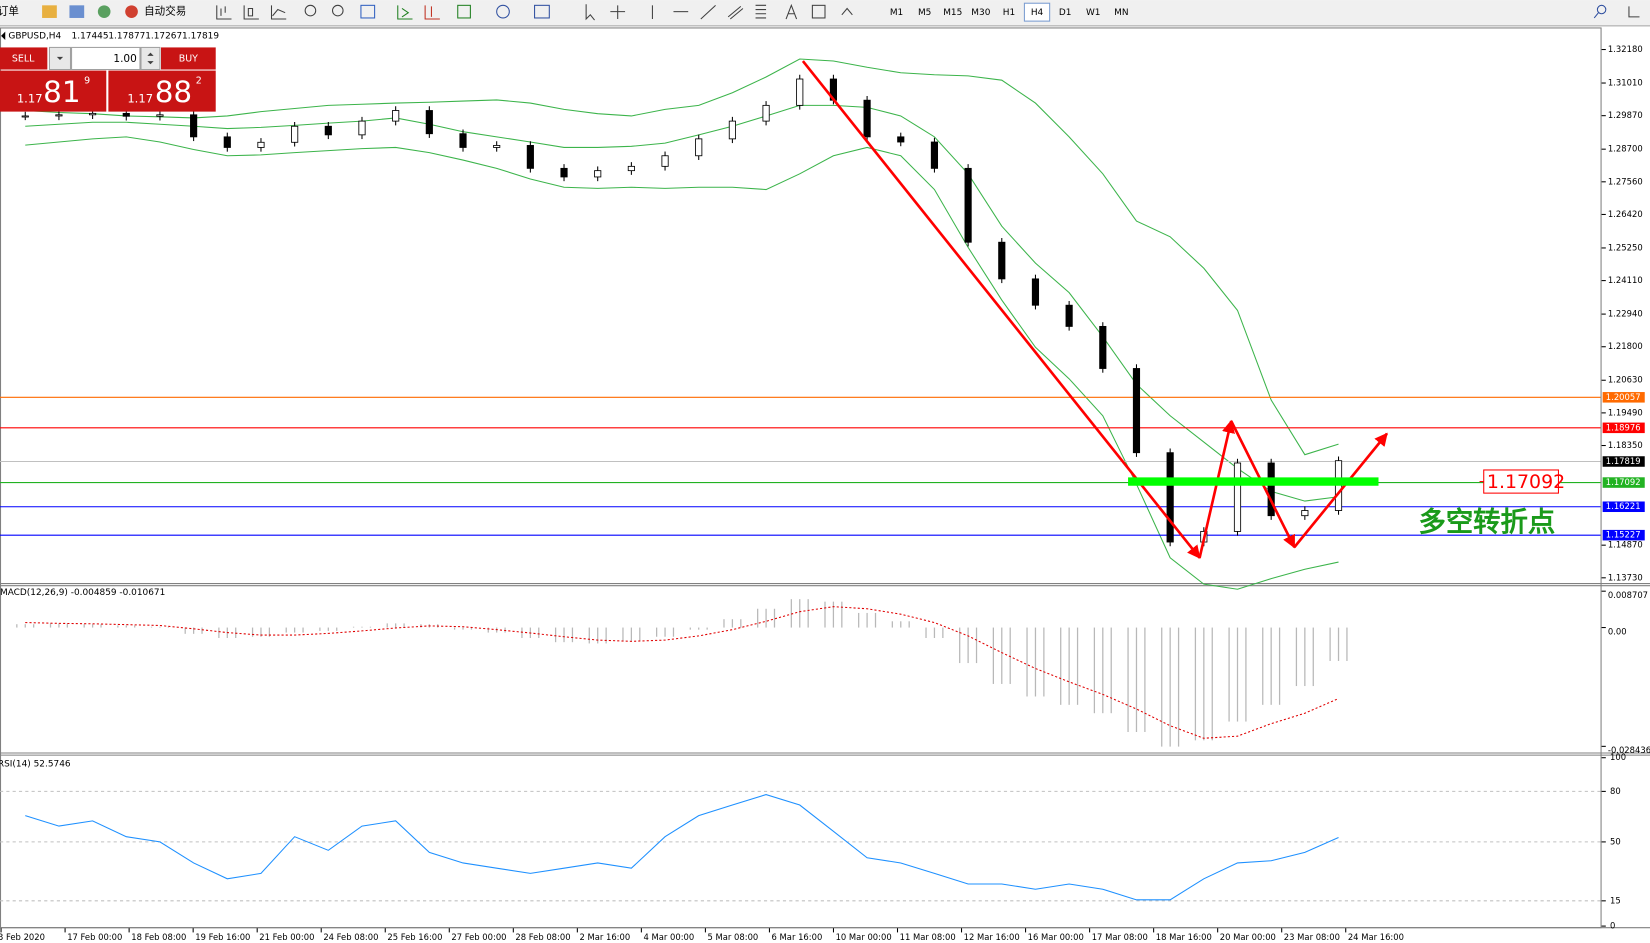 The image size is (1650, 943). I want to click on x-tick-label: 10 Mar 00:00, so click(864, 937).